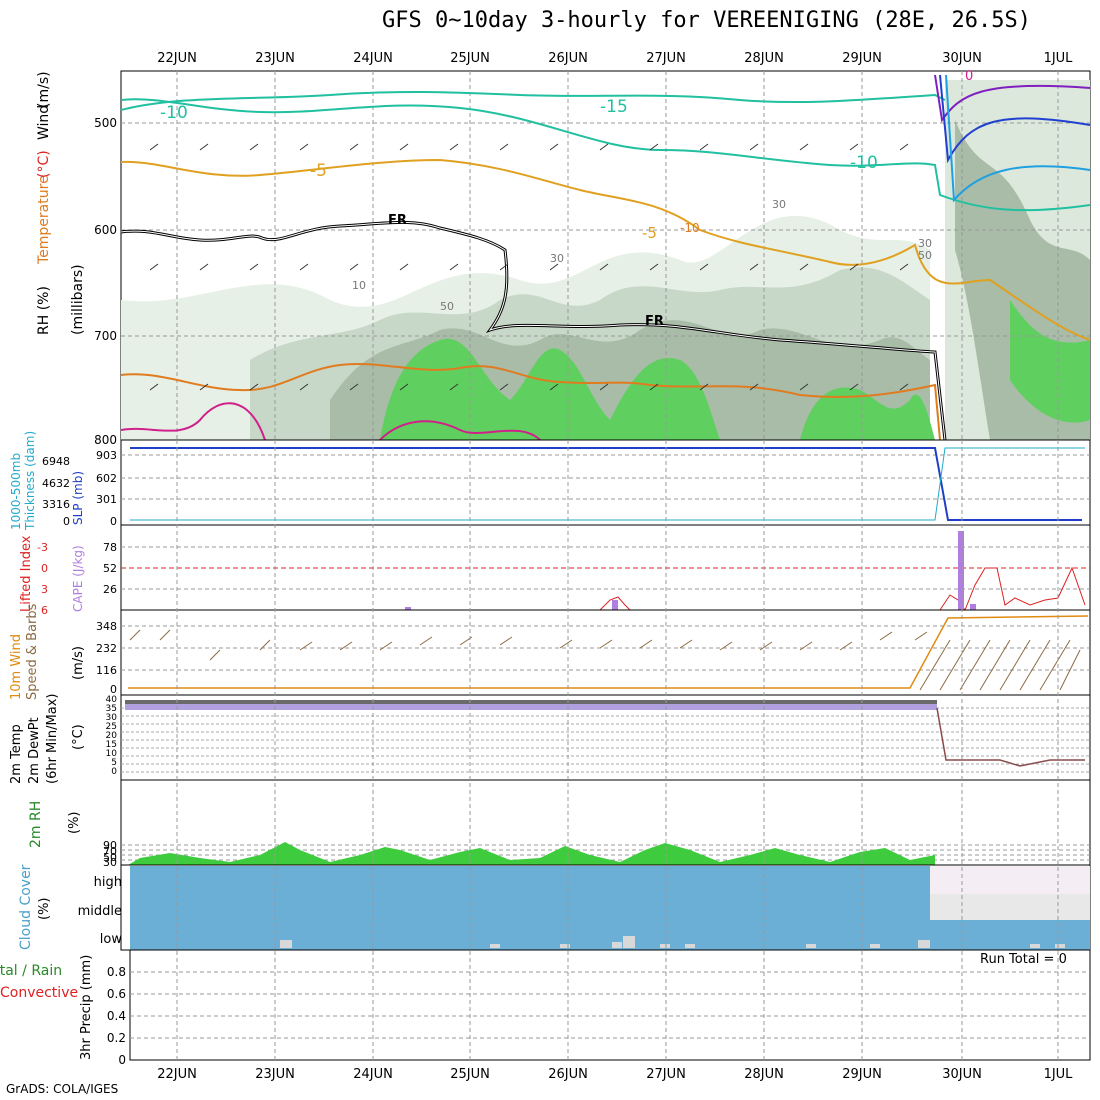 This screenshot has height=1100, width=1100. I want to click on ytick-wind-232: 232, so click(106, 648).